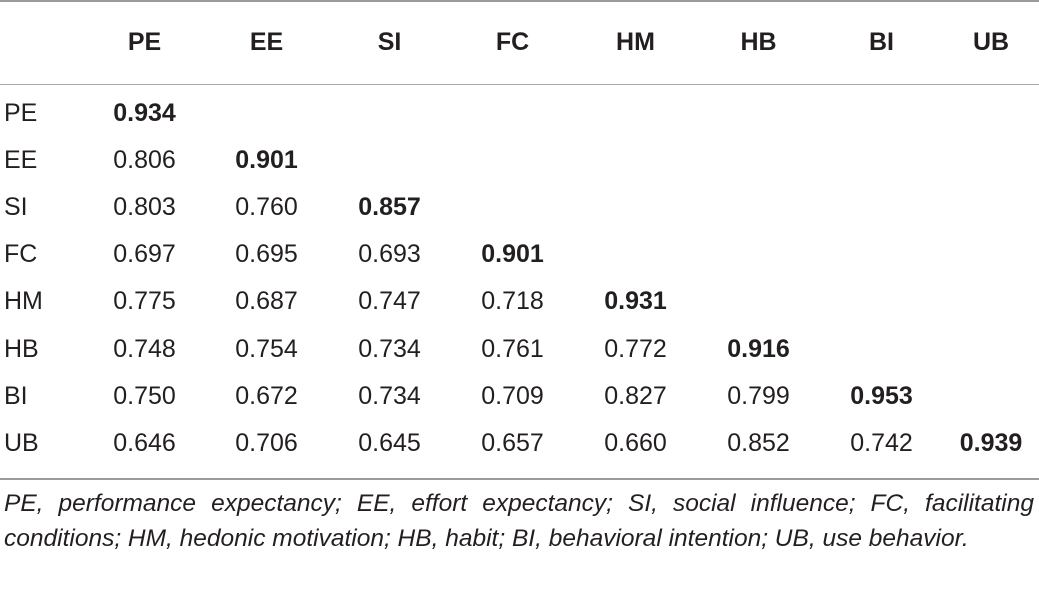  Describe the element at coordinates (21, 442) in the screenshot. I see `row-label-ub: UB` at that location.